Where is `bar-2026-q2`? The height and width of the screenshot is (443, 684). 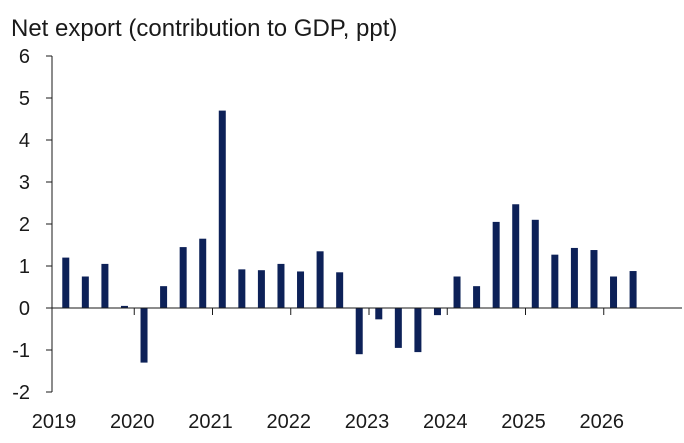 bar-2026-q2 is located at coordinates (633, 289).